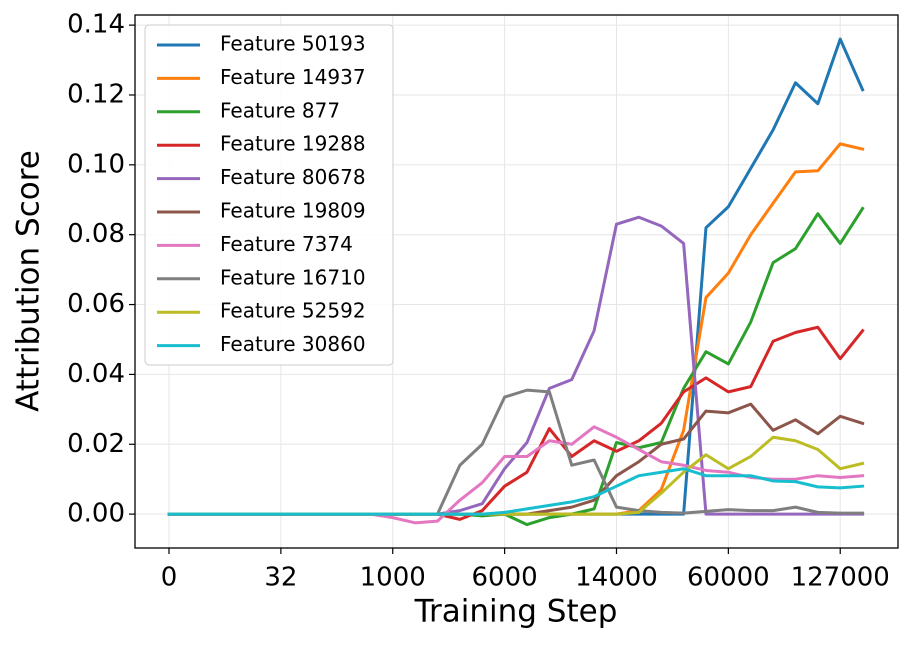 Image resolution: width=913 pixels, height=646 pixels. I want to click on x-tick-label: 6000, so click(505, 578).